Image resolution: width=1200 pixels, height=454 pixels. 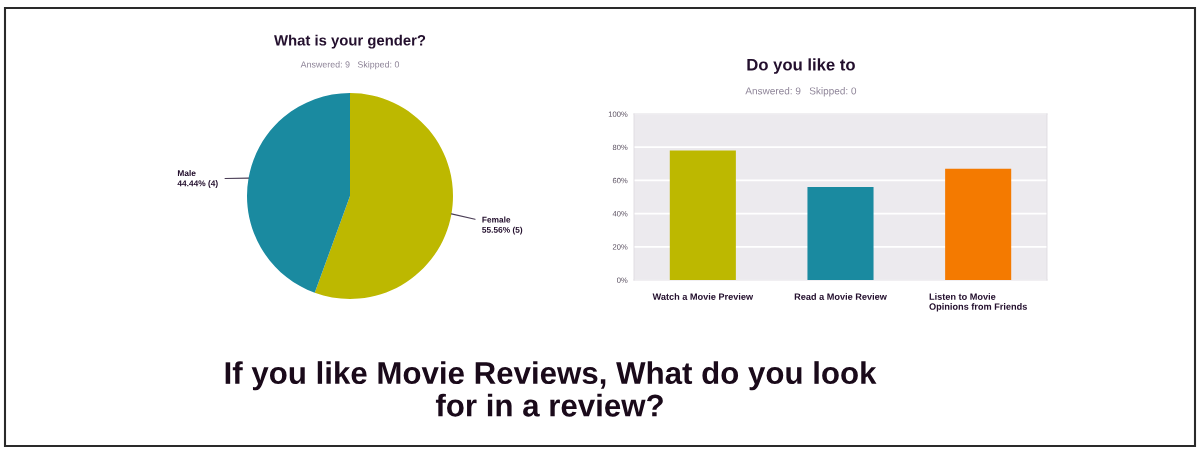 I want to click on chart-title: Do you like to, so click(x=801, y=66).